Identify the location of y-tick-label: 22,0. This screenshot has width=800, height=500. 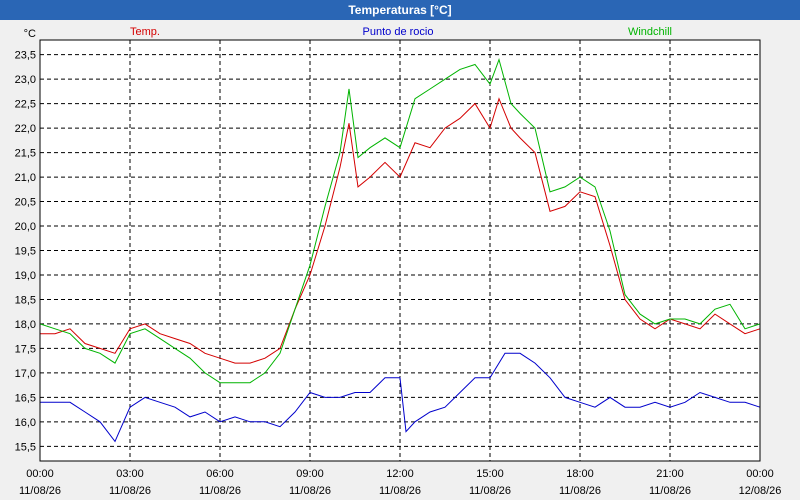
(25, 129).